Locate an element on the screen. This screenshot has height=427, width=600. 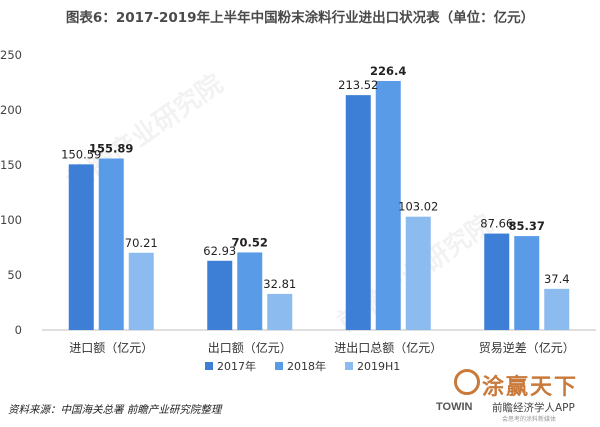
data-label: 37.4 is located at coordinates (557, 279).